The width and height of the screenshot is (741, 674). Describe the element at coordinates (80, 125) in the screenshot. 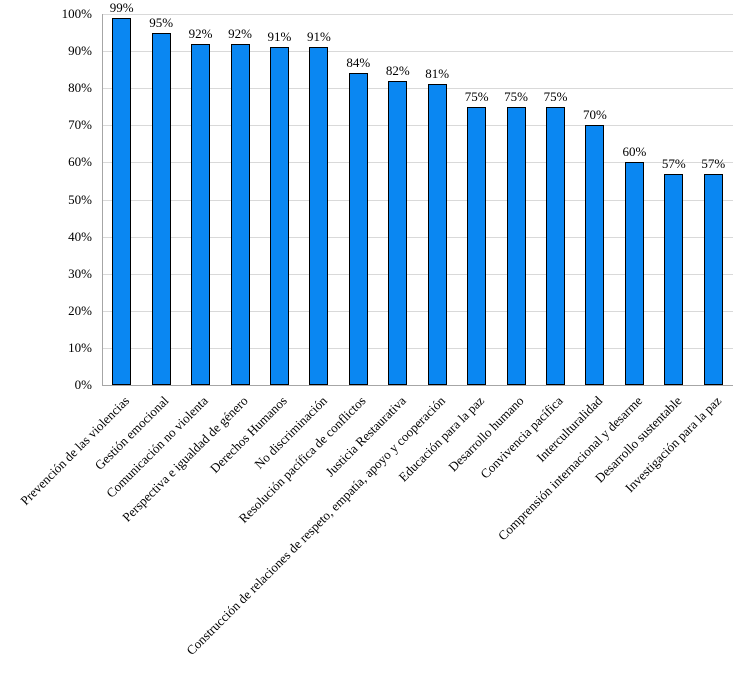

I see `y-tick-label: 70%` at that location.